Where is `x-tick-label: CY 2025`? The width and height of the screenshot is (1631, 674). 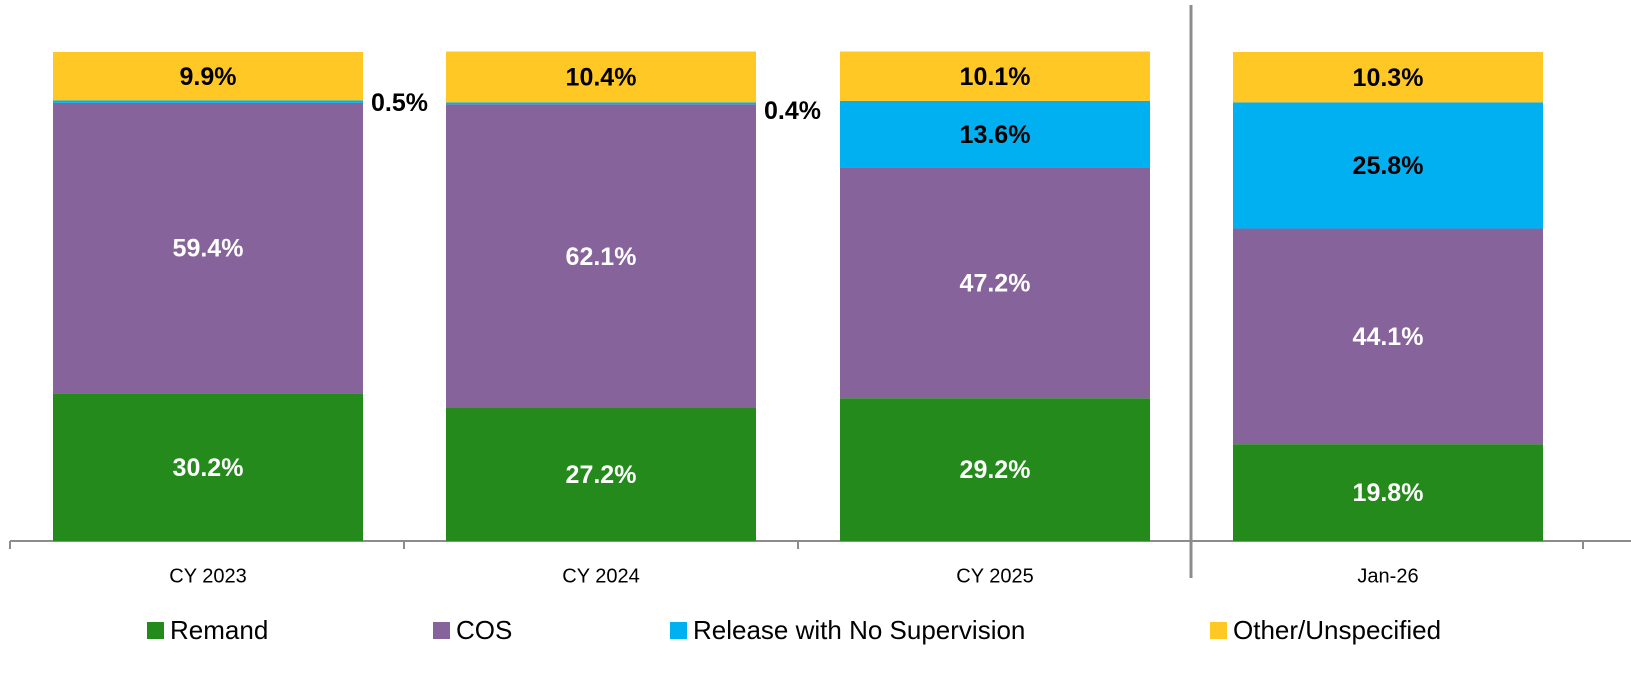 x-tick-label: CY 2025 is located at coordinates (994, 576).